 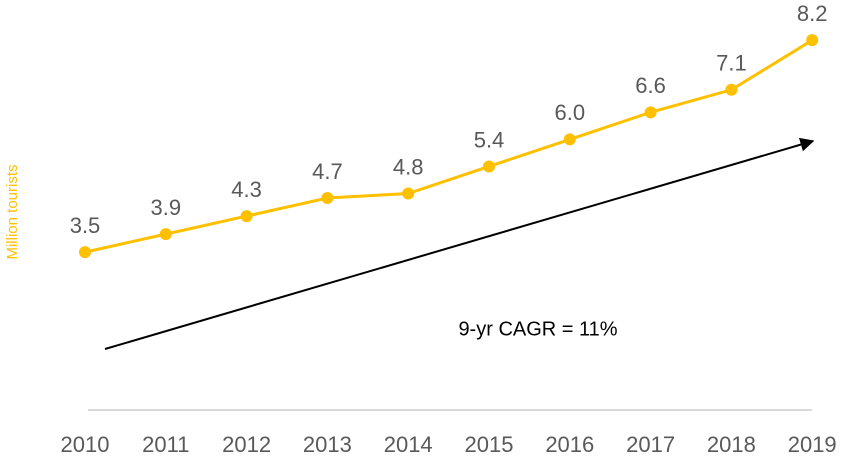 I want to click on annotation: 9-yr CAGR = 11%, so click(x=537, y=329).